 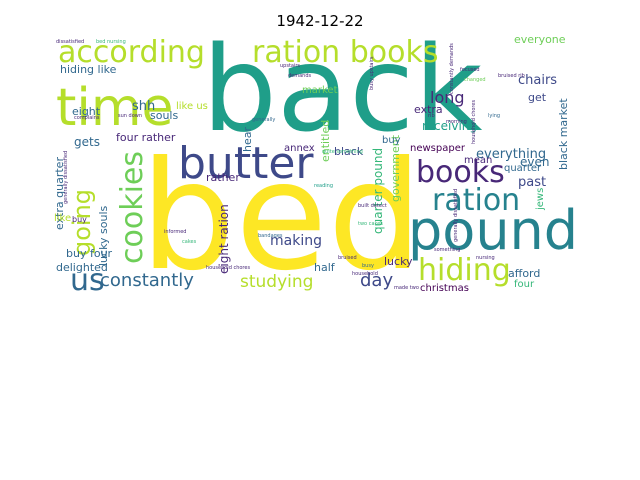 I want to click on word-half: half, so click(x=324, y=267).